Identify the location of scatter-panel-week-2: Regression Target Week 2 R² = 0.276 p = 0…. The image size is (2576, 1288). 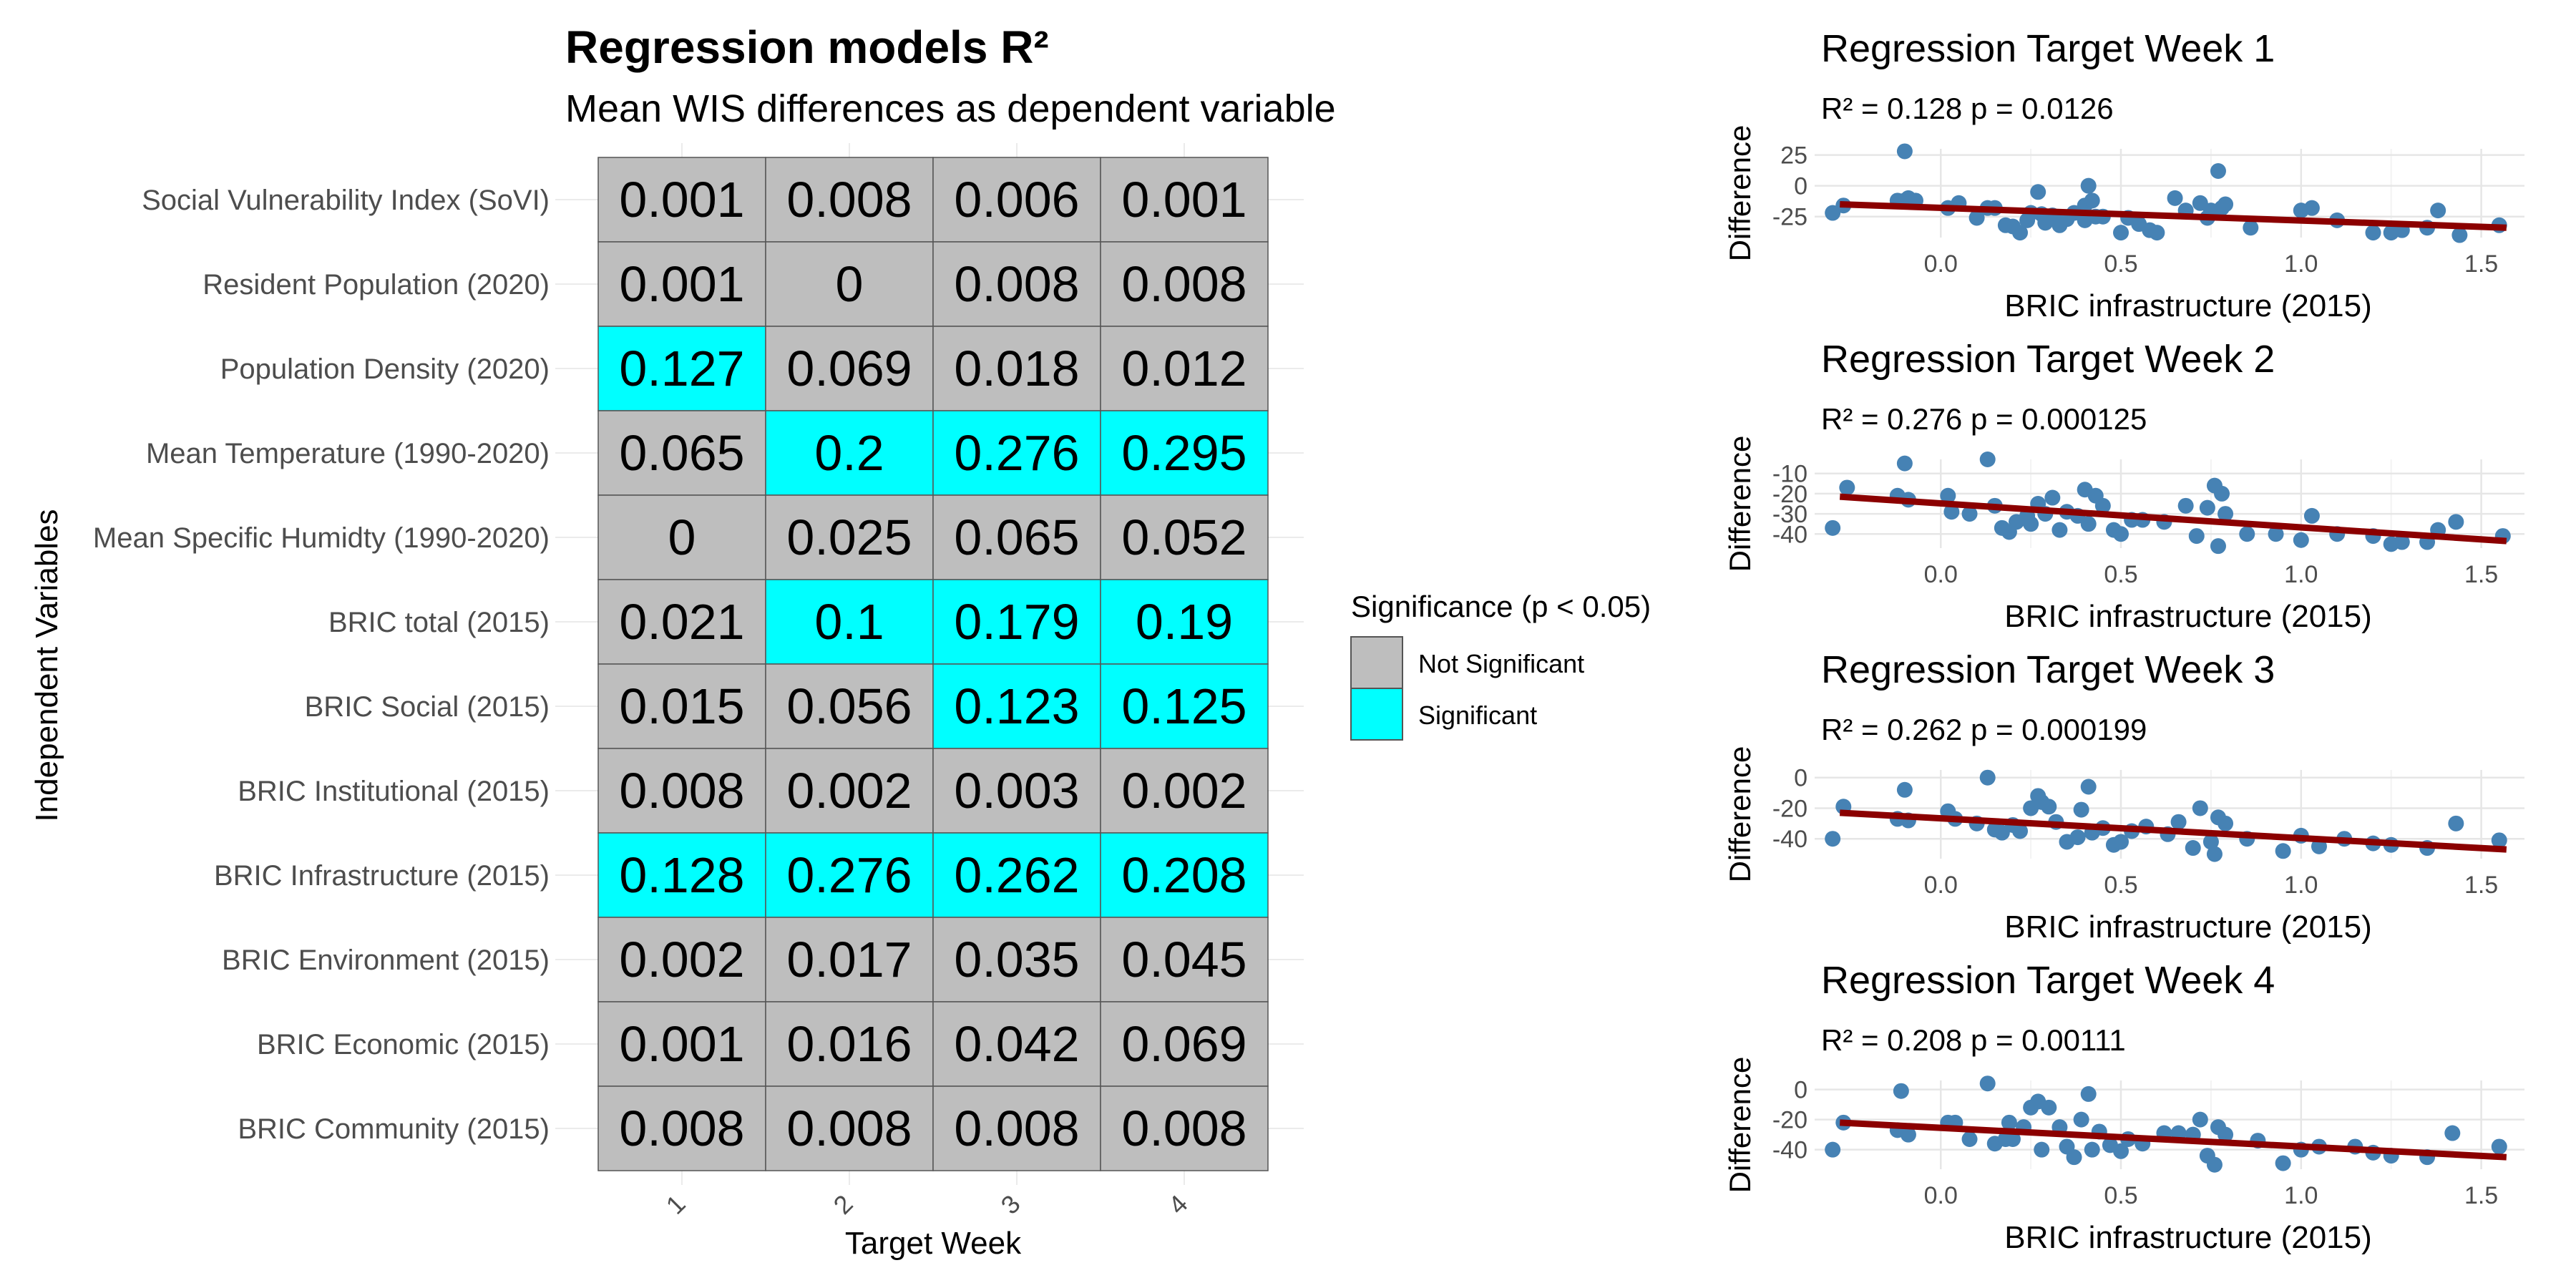
(2123, 486).